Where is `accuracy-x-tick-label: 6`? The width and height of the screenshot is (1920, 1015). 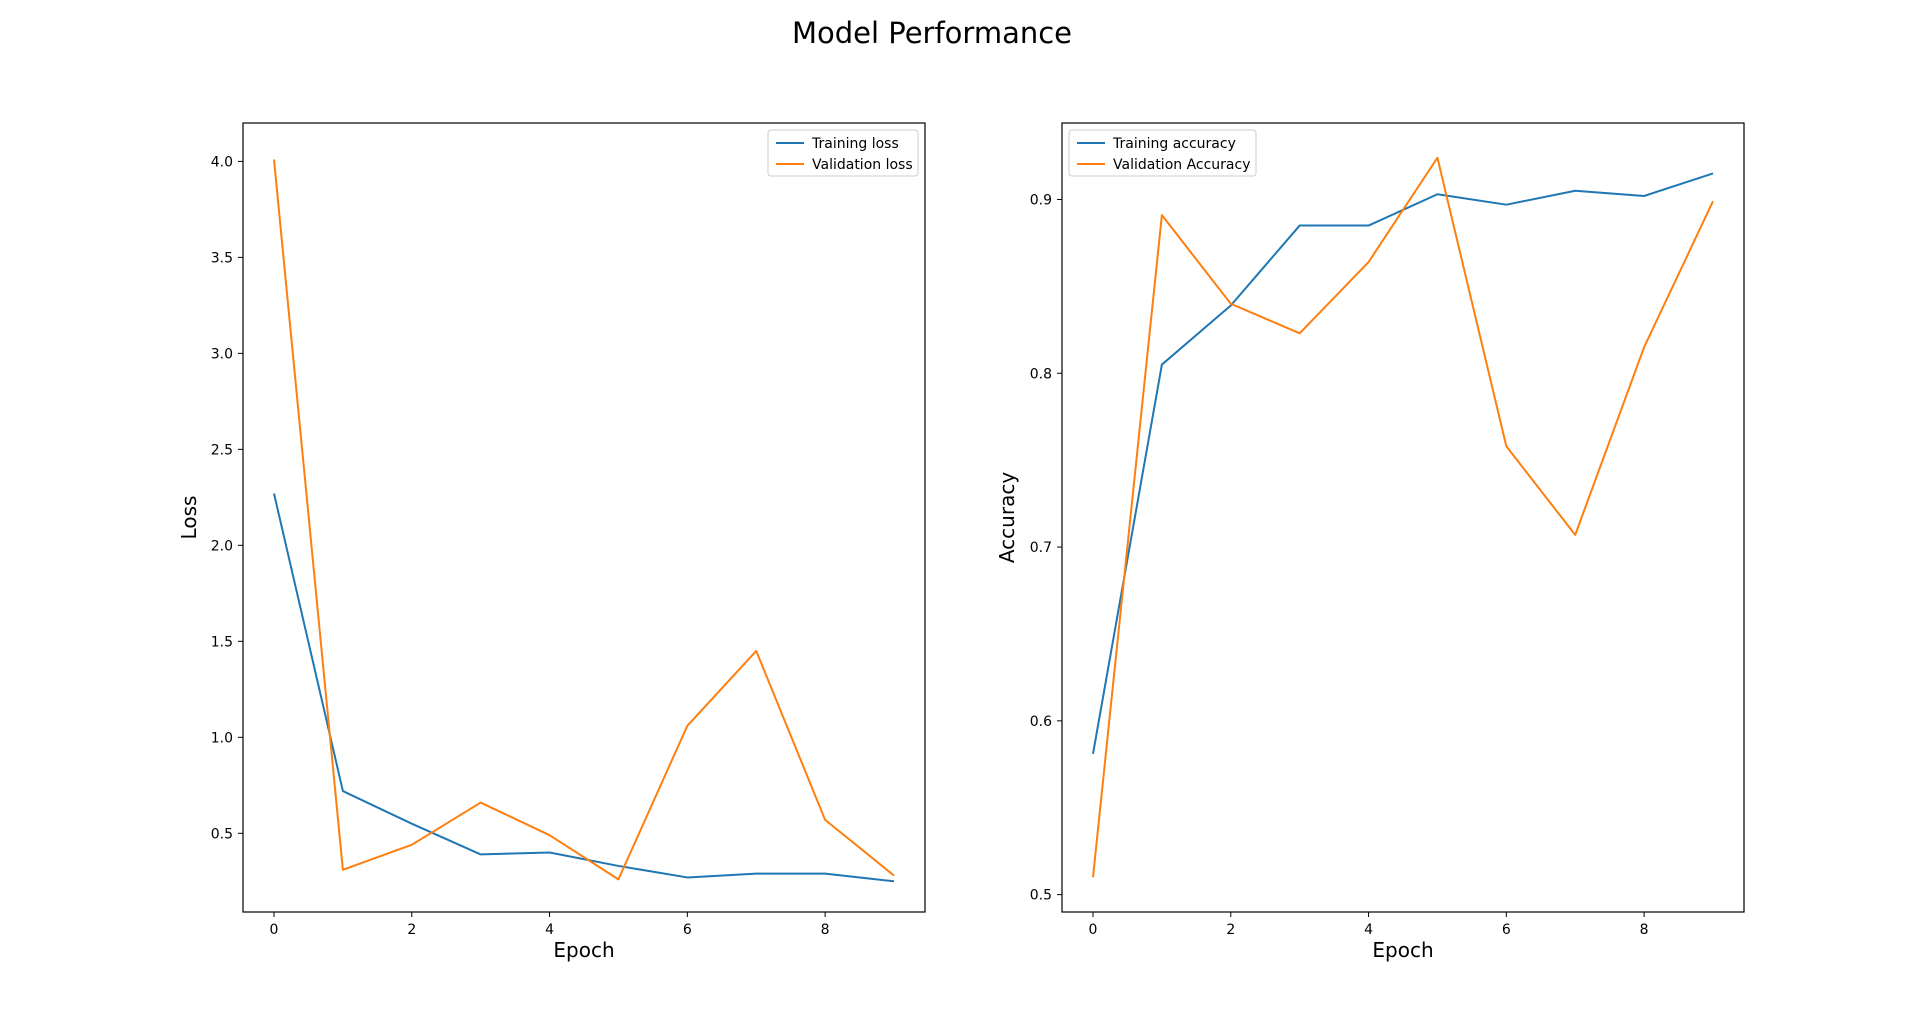 accuracy-x-tick-label: 6 is located at coordinates (1506, 930).